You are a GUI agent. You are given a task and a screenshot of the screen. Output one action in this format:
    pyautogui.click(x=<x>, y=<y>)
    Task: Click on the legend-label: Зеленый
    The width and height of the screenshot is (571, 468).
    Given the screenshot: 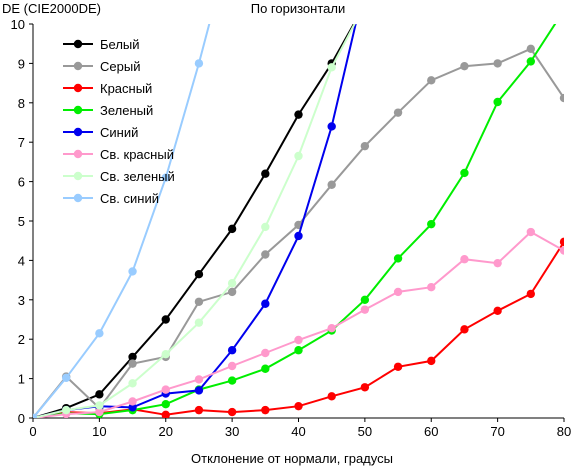 What is the action you would take?
    pyautogui.click(x=126, y=110)
    